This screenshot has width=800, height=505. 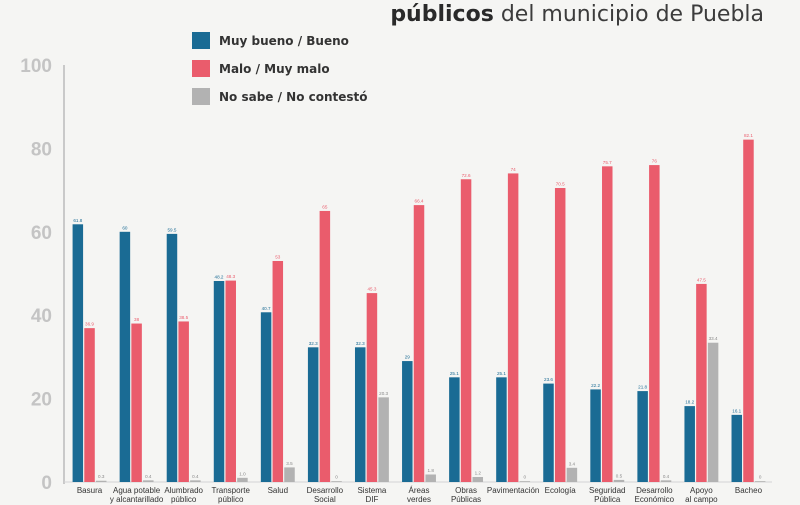 What do you see at coordinates (748, 135) in the screenshot?
I see `data-label-s1-14: 82.1` at bounding box center [748, 135].